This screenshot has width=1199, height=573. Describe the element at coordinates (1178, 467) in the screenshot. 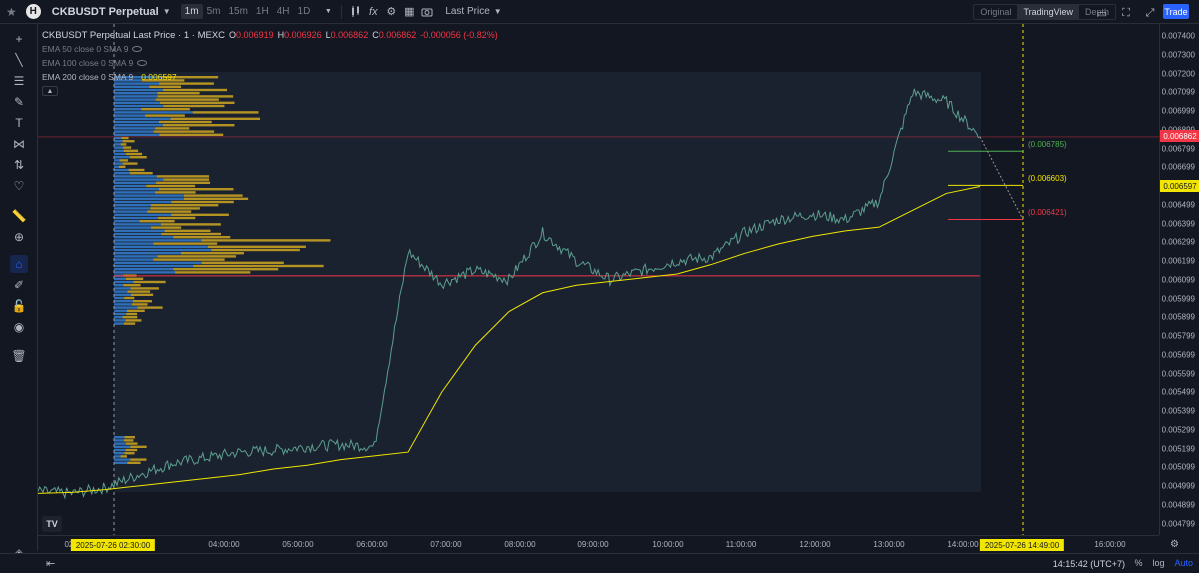

I see `price-tick-label: 0.005099` at that location.